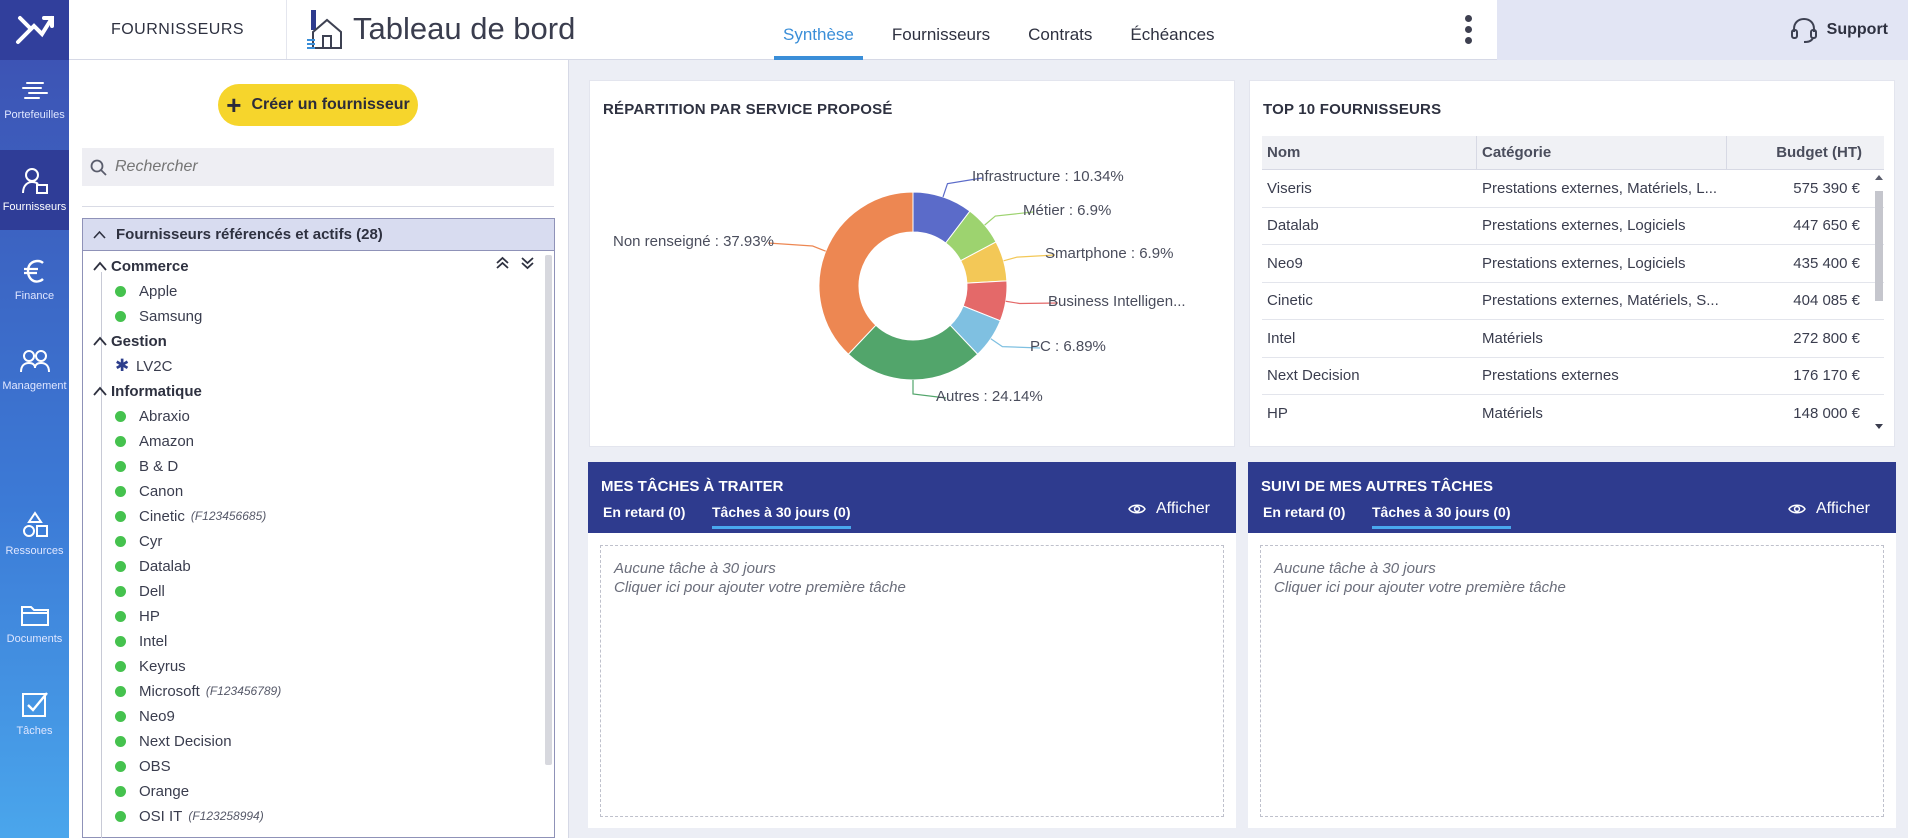 This screenshot has width=1908, height=838. I want to click on category-gestion: Gestion, so click(130, 341).